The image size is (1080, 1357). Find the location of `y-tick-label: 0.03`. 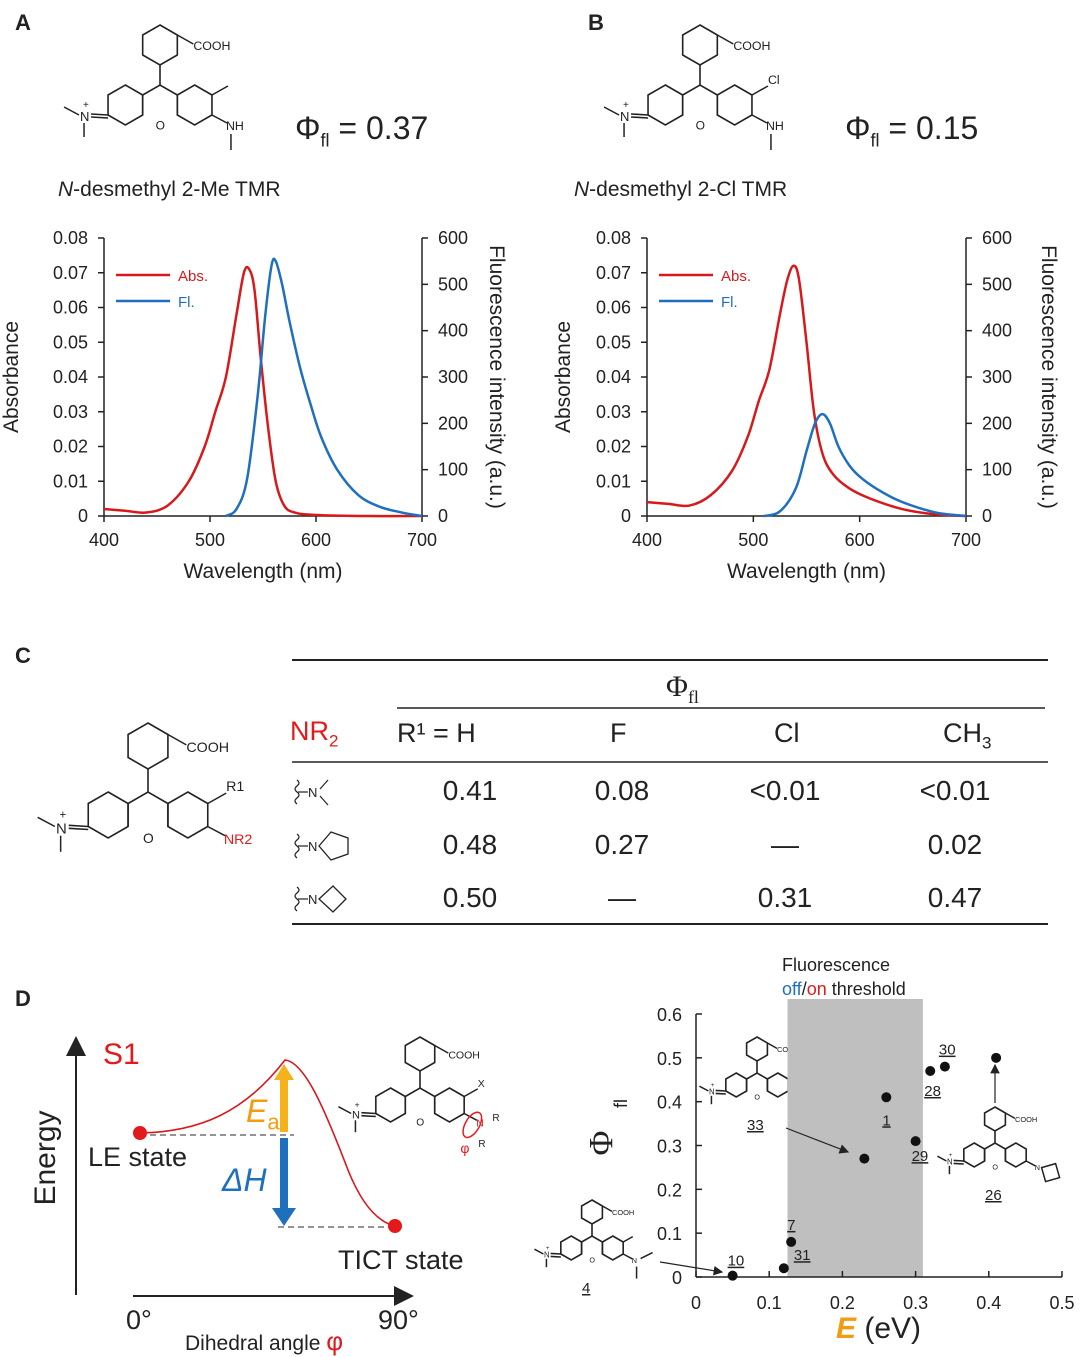

y-tick-label: 0.03 is located at coordinates (70, 412).